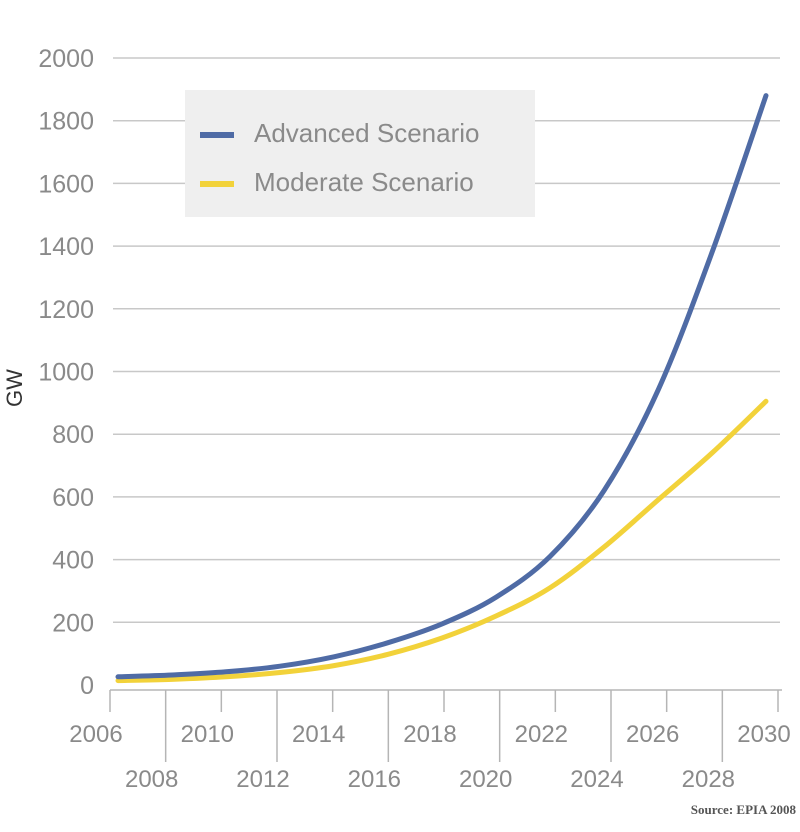 This screenshot has width=800, height=832. I want to click on legend: Advanced Scenario Moderate Scenario, so click(360, 153).